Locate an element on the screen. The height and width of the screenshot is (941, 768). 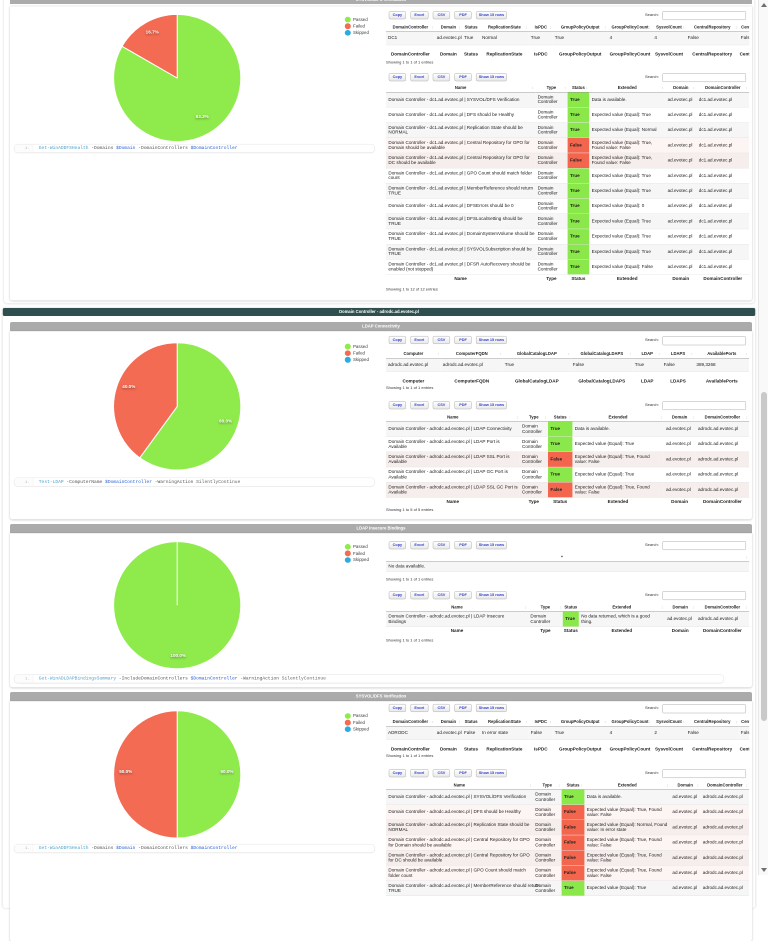
svg-text: 16.7% is located at coordinates (151, 31).